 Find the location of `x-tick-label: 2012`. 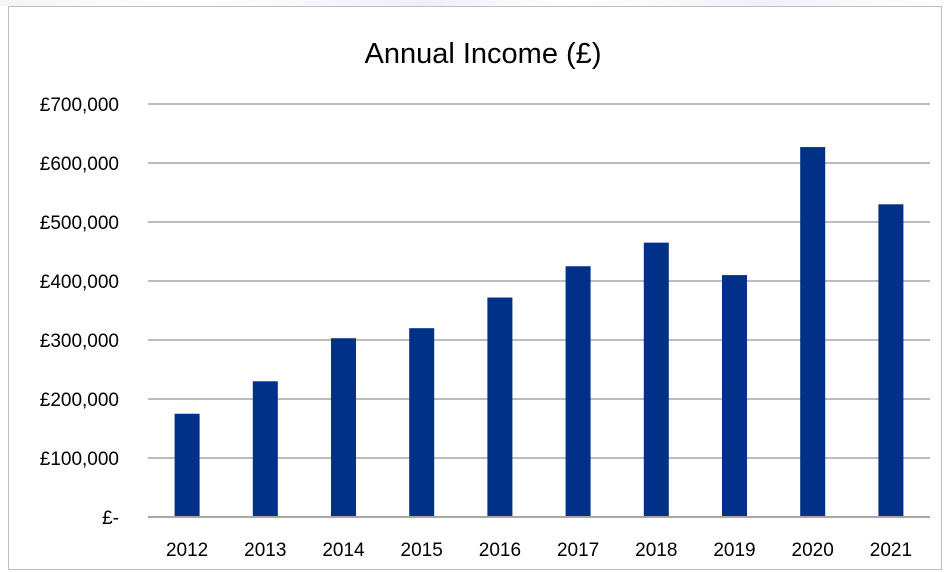

x-tick-label: 2012 is located at coordinates (187, 550).